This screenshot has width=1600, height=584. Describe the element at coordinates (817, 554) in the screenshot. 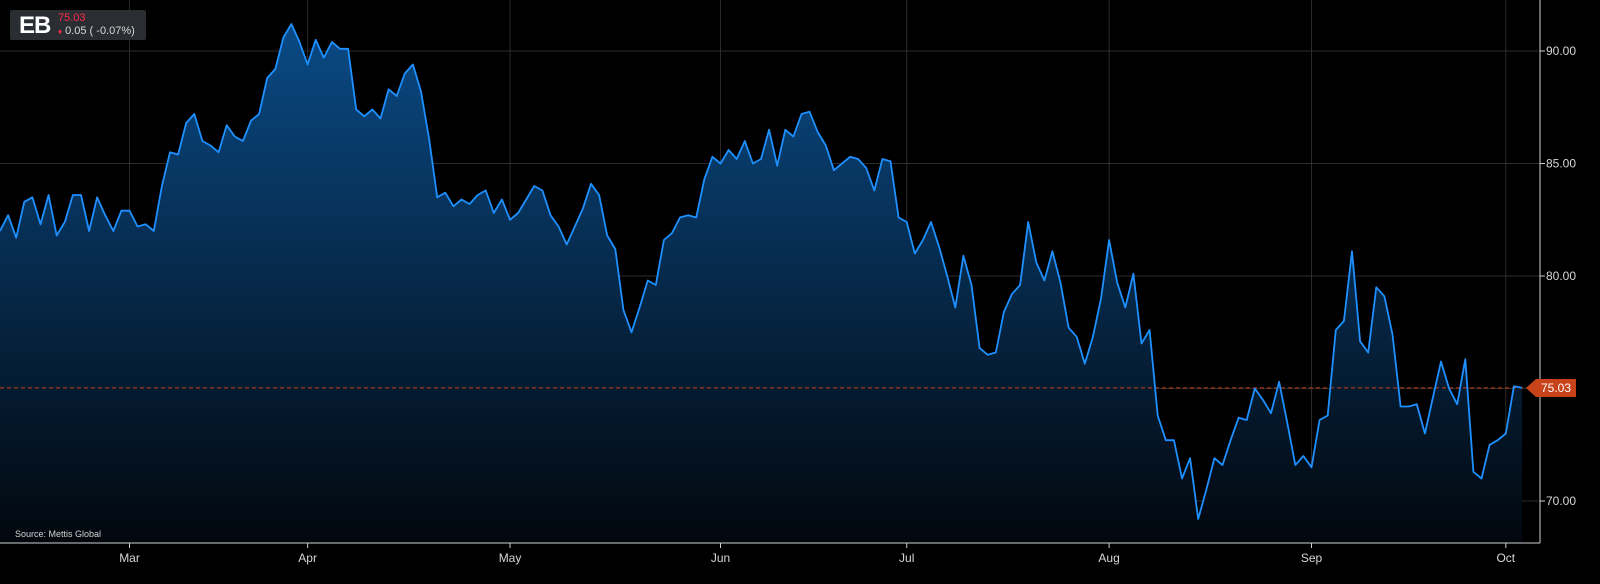

I see `x-axis-ticks: MarAprMayJunJulAugSepOctNov` at that location.